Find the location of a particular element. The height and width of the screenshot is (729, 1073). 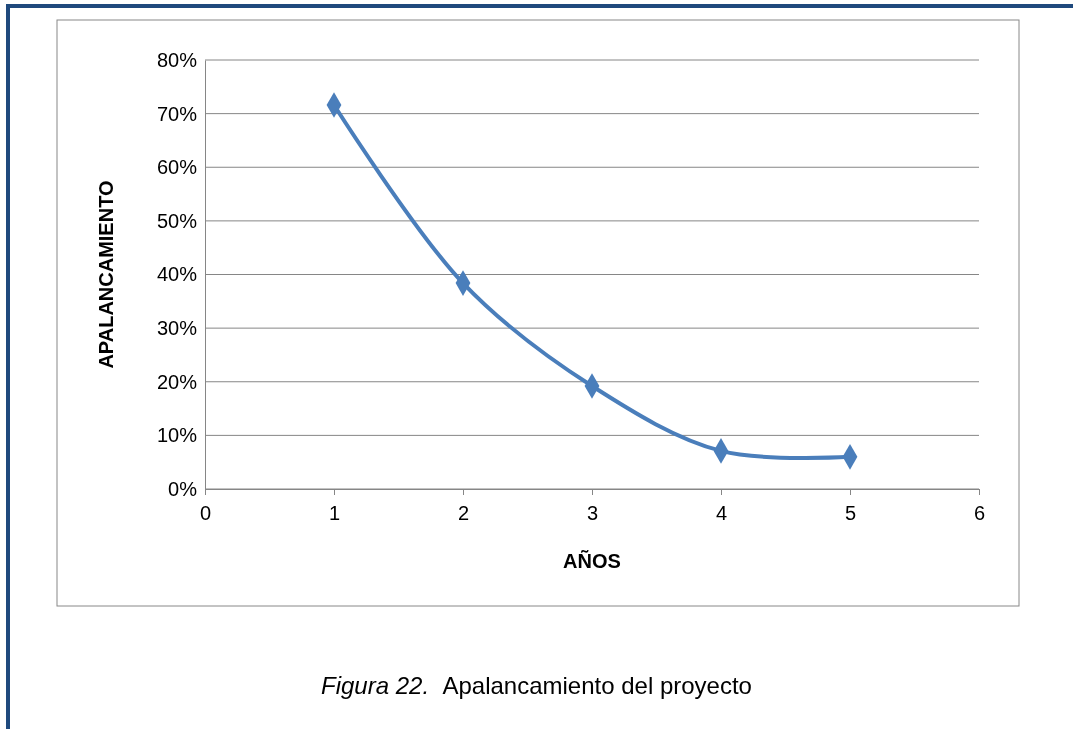

y-tick-label: 70% is located at coordinates (177, 113).